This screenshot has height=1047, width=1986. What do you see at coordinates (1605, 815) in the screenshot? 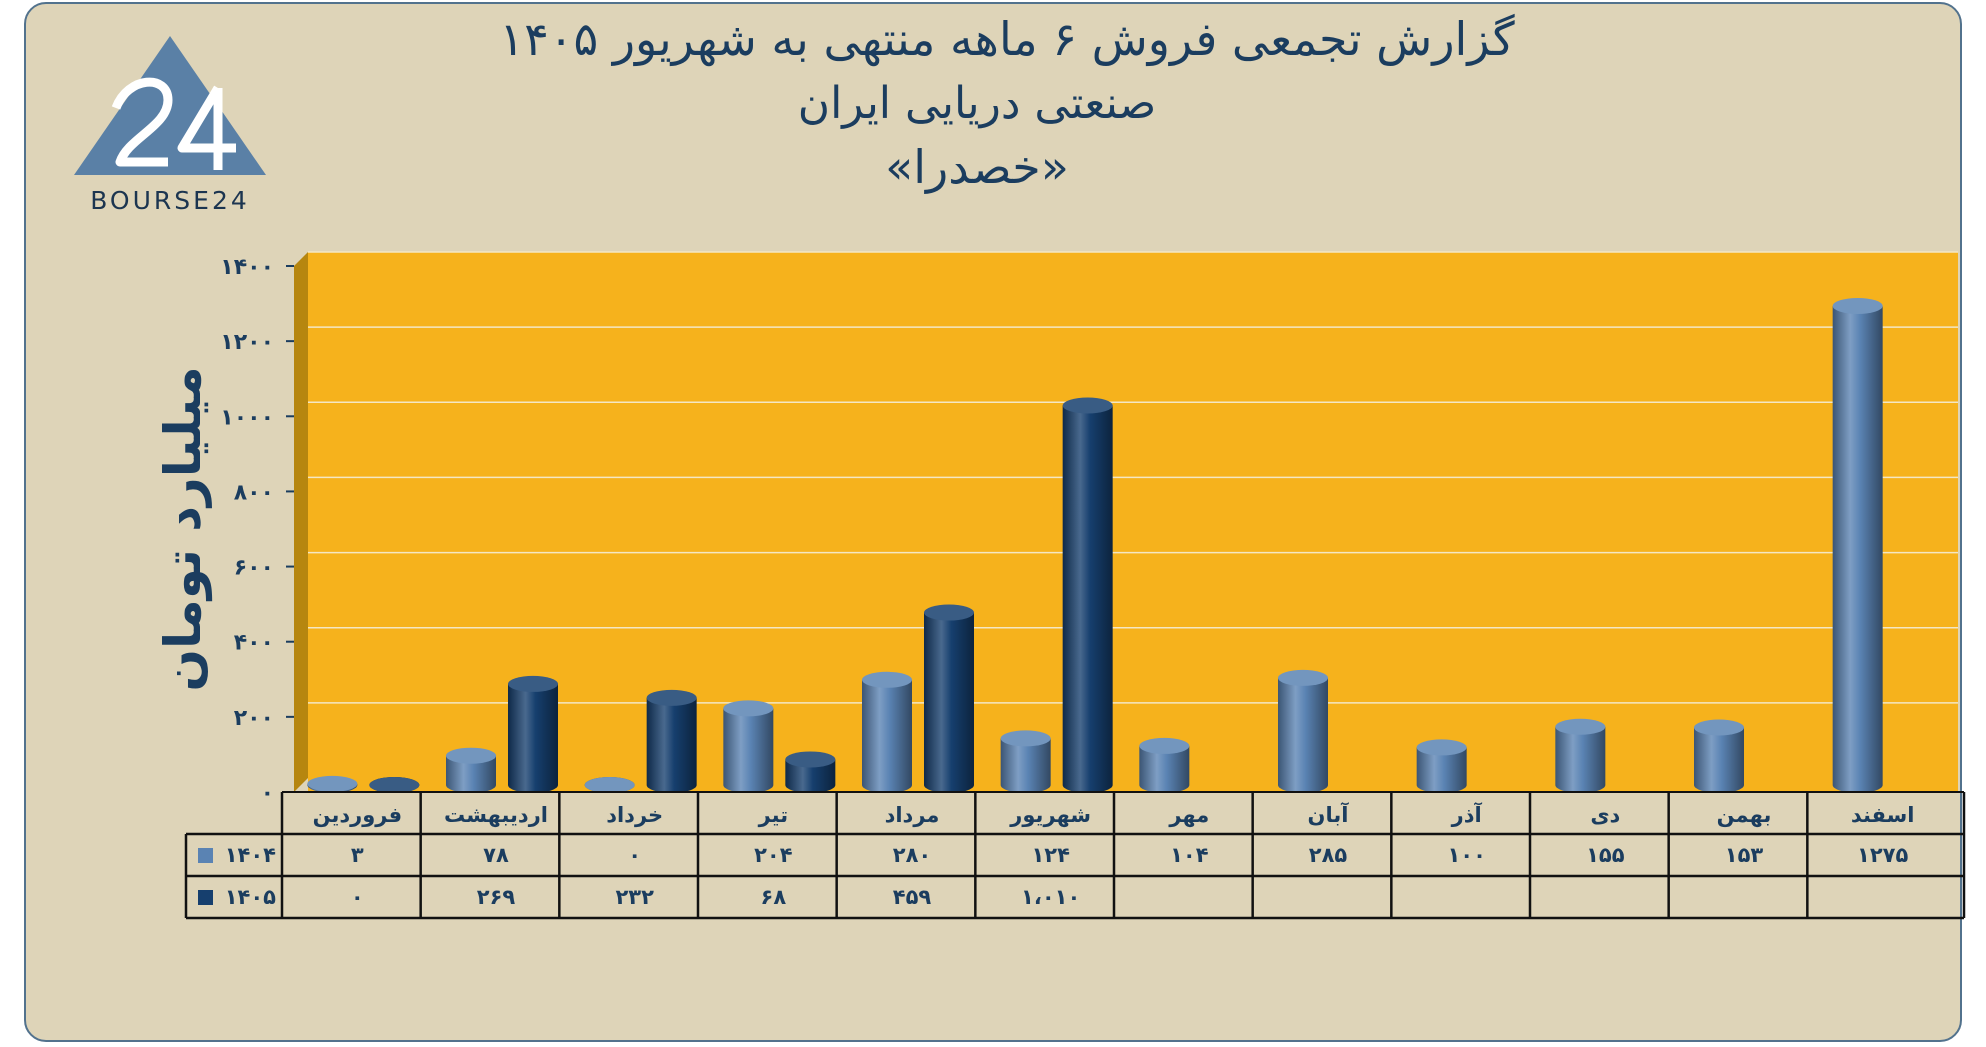
I see `category-label: دی` at bounding box center [1605, 815].